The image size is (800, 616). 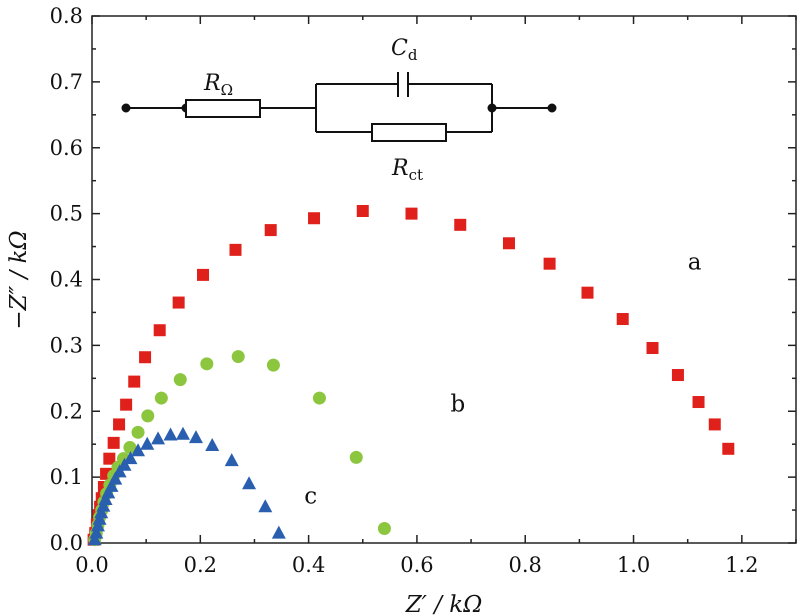 What do you see at coordinates (66, 477) in the screenshot?
I see `y-tick-label: 0.1` at bounding box center [66, 477].